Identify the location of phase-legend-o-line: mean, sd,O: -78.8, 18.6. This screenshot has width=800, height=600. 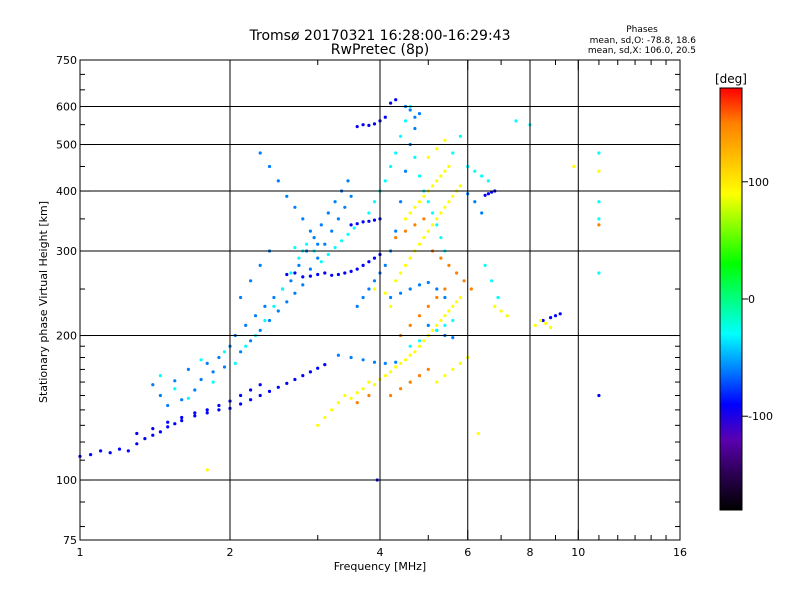
(643, 41).